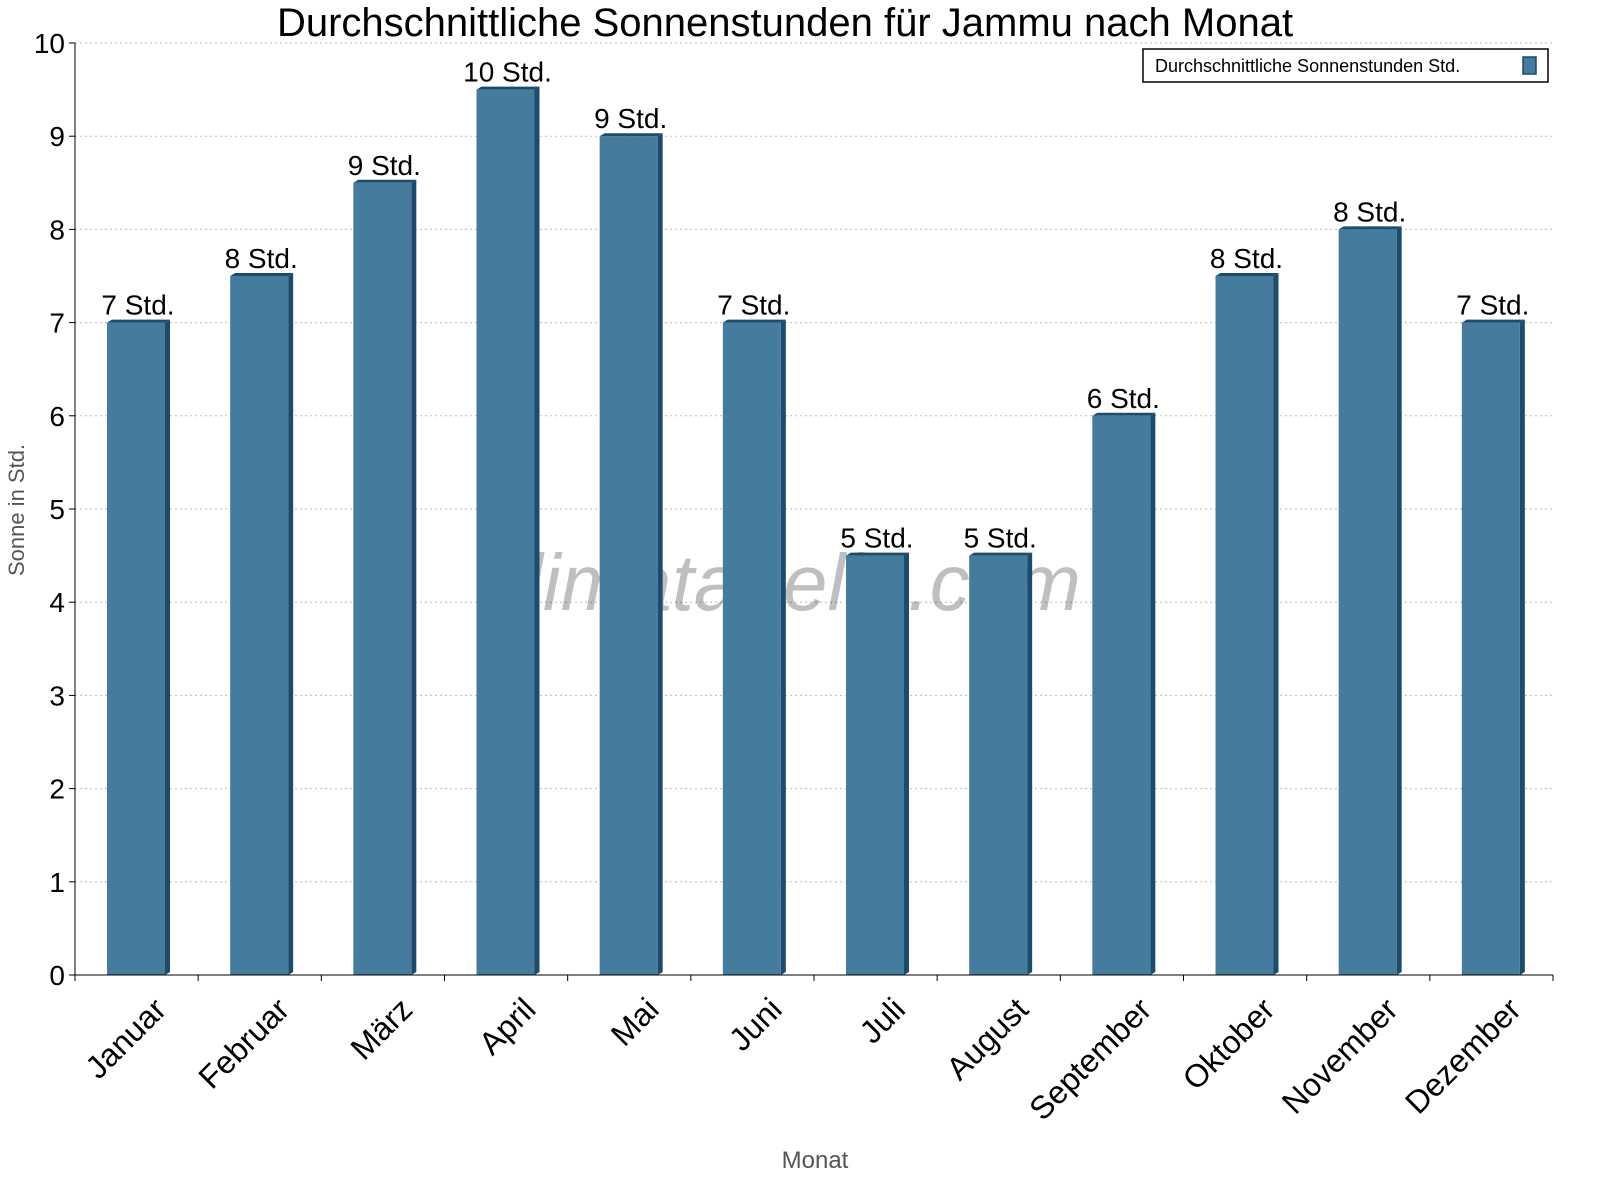 This screenshot has height=1200, width=1600. Describe the element at coordinates (1340, 1056) in the screenshot. I see `x-tick-label: November` at that location.